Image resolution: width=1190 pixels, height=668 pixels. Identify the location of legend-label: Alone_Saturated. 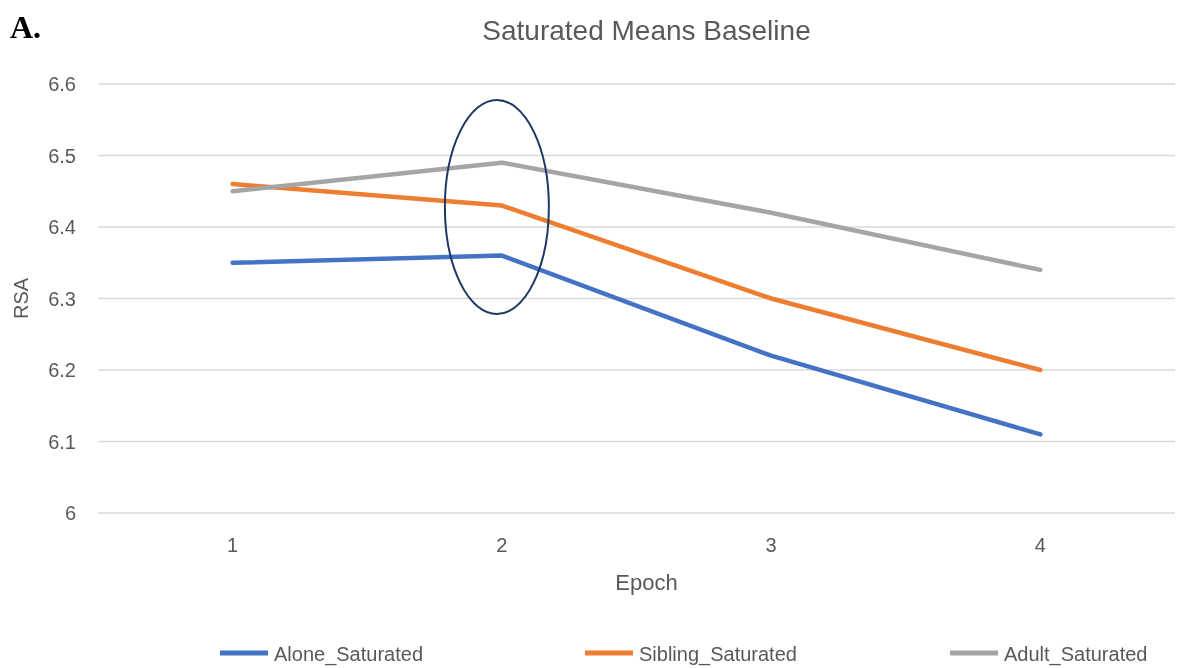
(349, 654).